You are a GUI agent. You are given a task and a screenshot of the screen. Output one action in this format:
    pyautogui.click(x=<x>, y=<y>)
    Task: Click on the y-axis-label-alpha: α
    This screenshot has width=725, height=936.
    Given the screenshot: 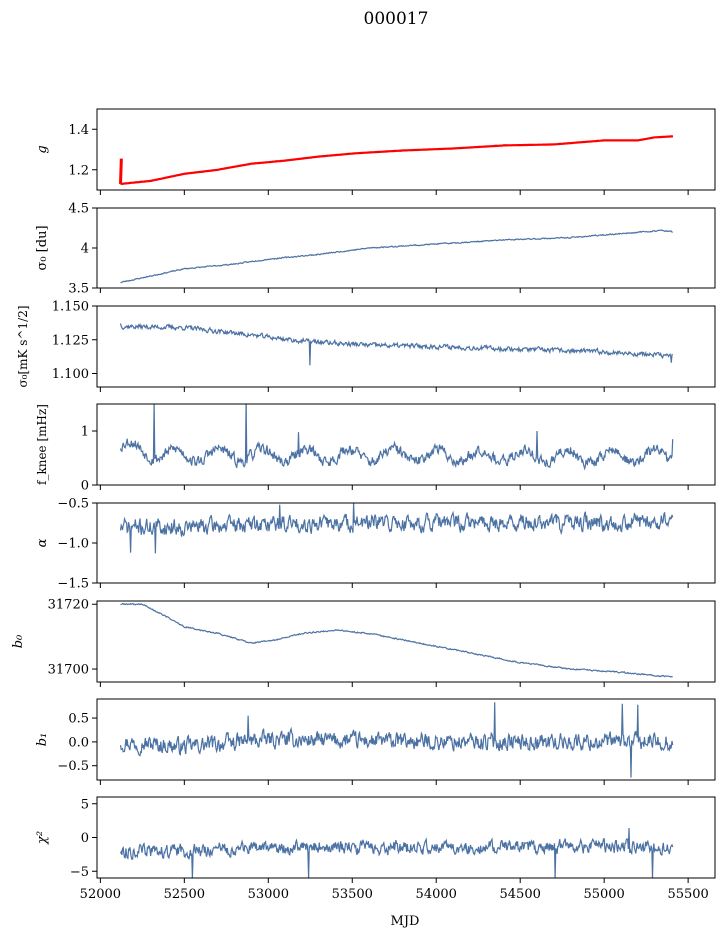 What is the action you would take?
    pyautogui.click(x=42, y=542)
    